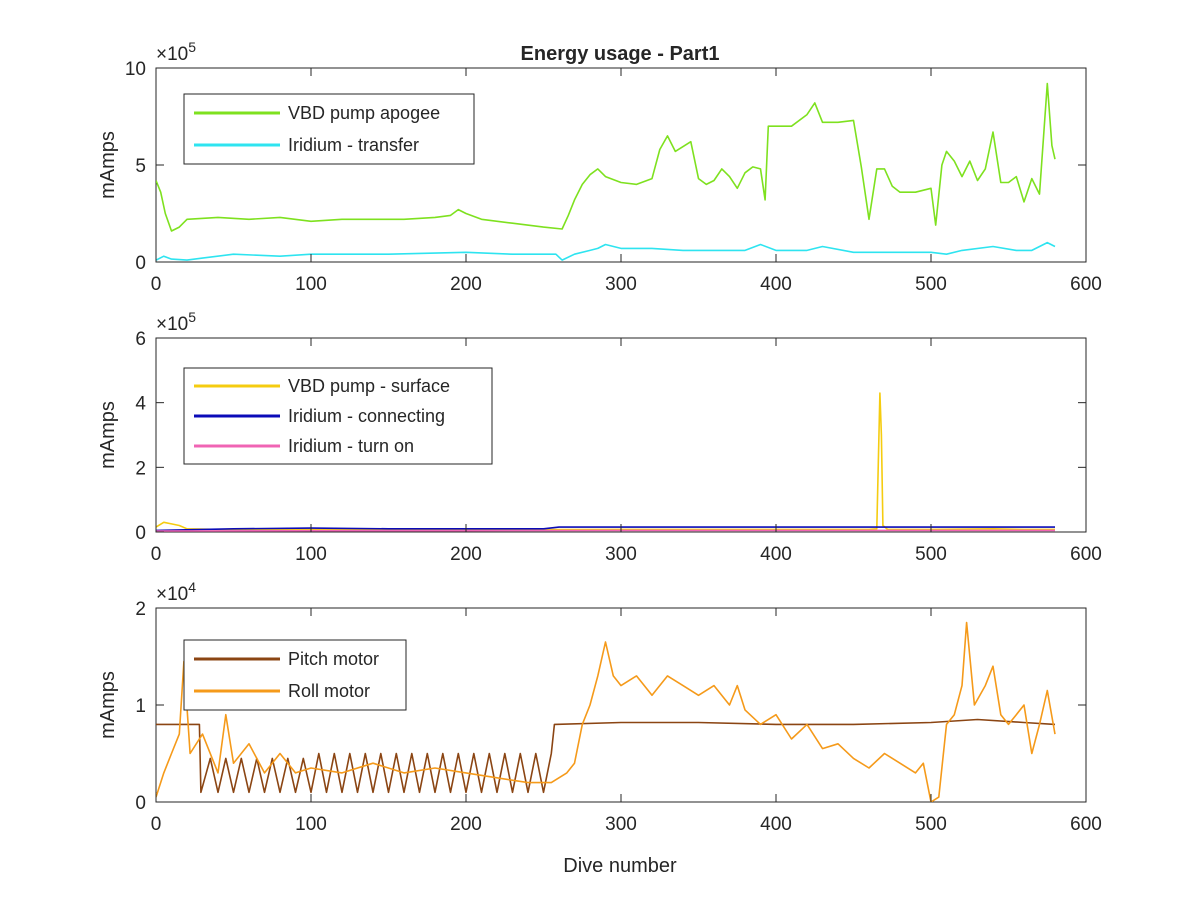 This screenshot has width=1200, height=905. Describe the element at coordinates (364, 113) in the screenshot. I see `legend-entry: VBD pump apogee` at that location.